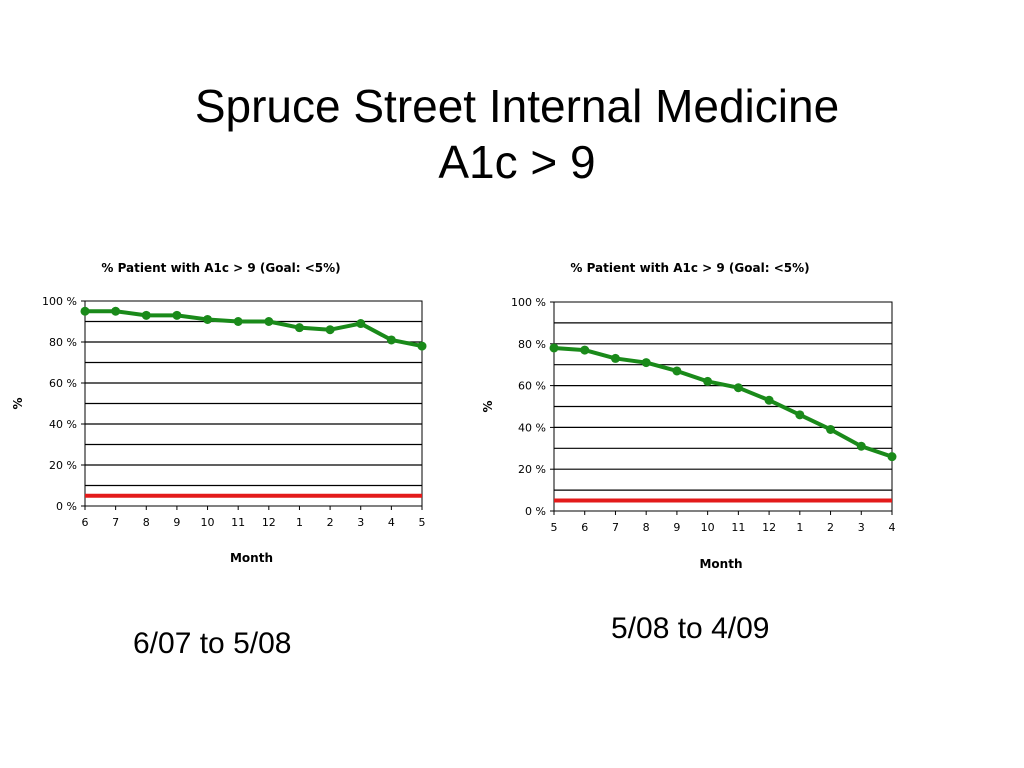  Describe the element at coordinates (517, 162) in the screenshot. I see `slide-title-line-2: A1c > 9` at that location.